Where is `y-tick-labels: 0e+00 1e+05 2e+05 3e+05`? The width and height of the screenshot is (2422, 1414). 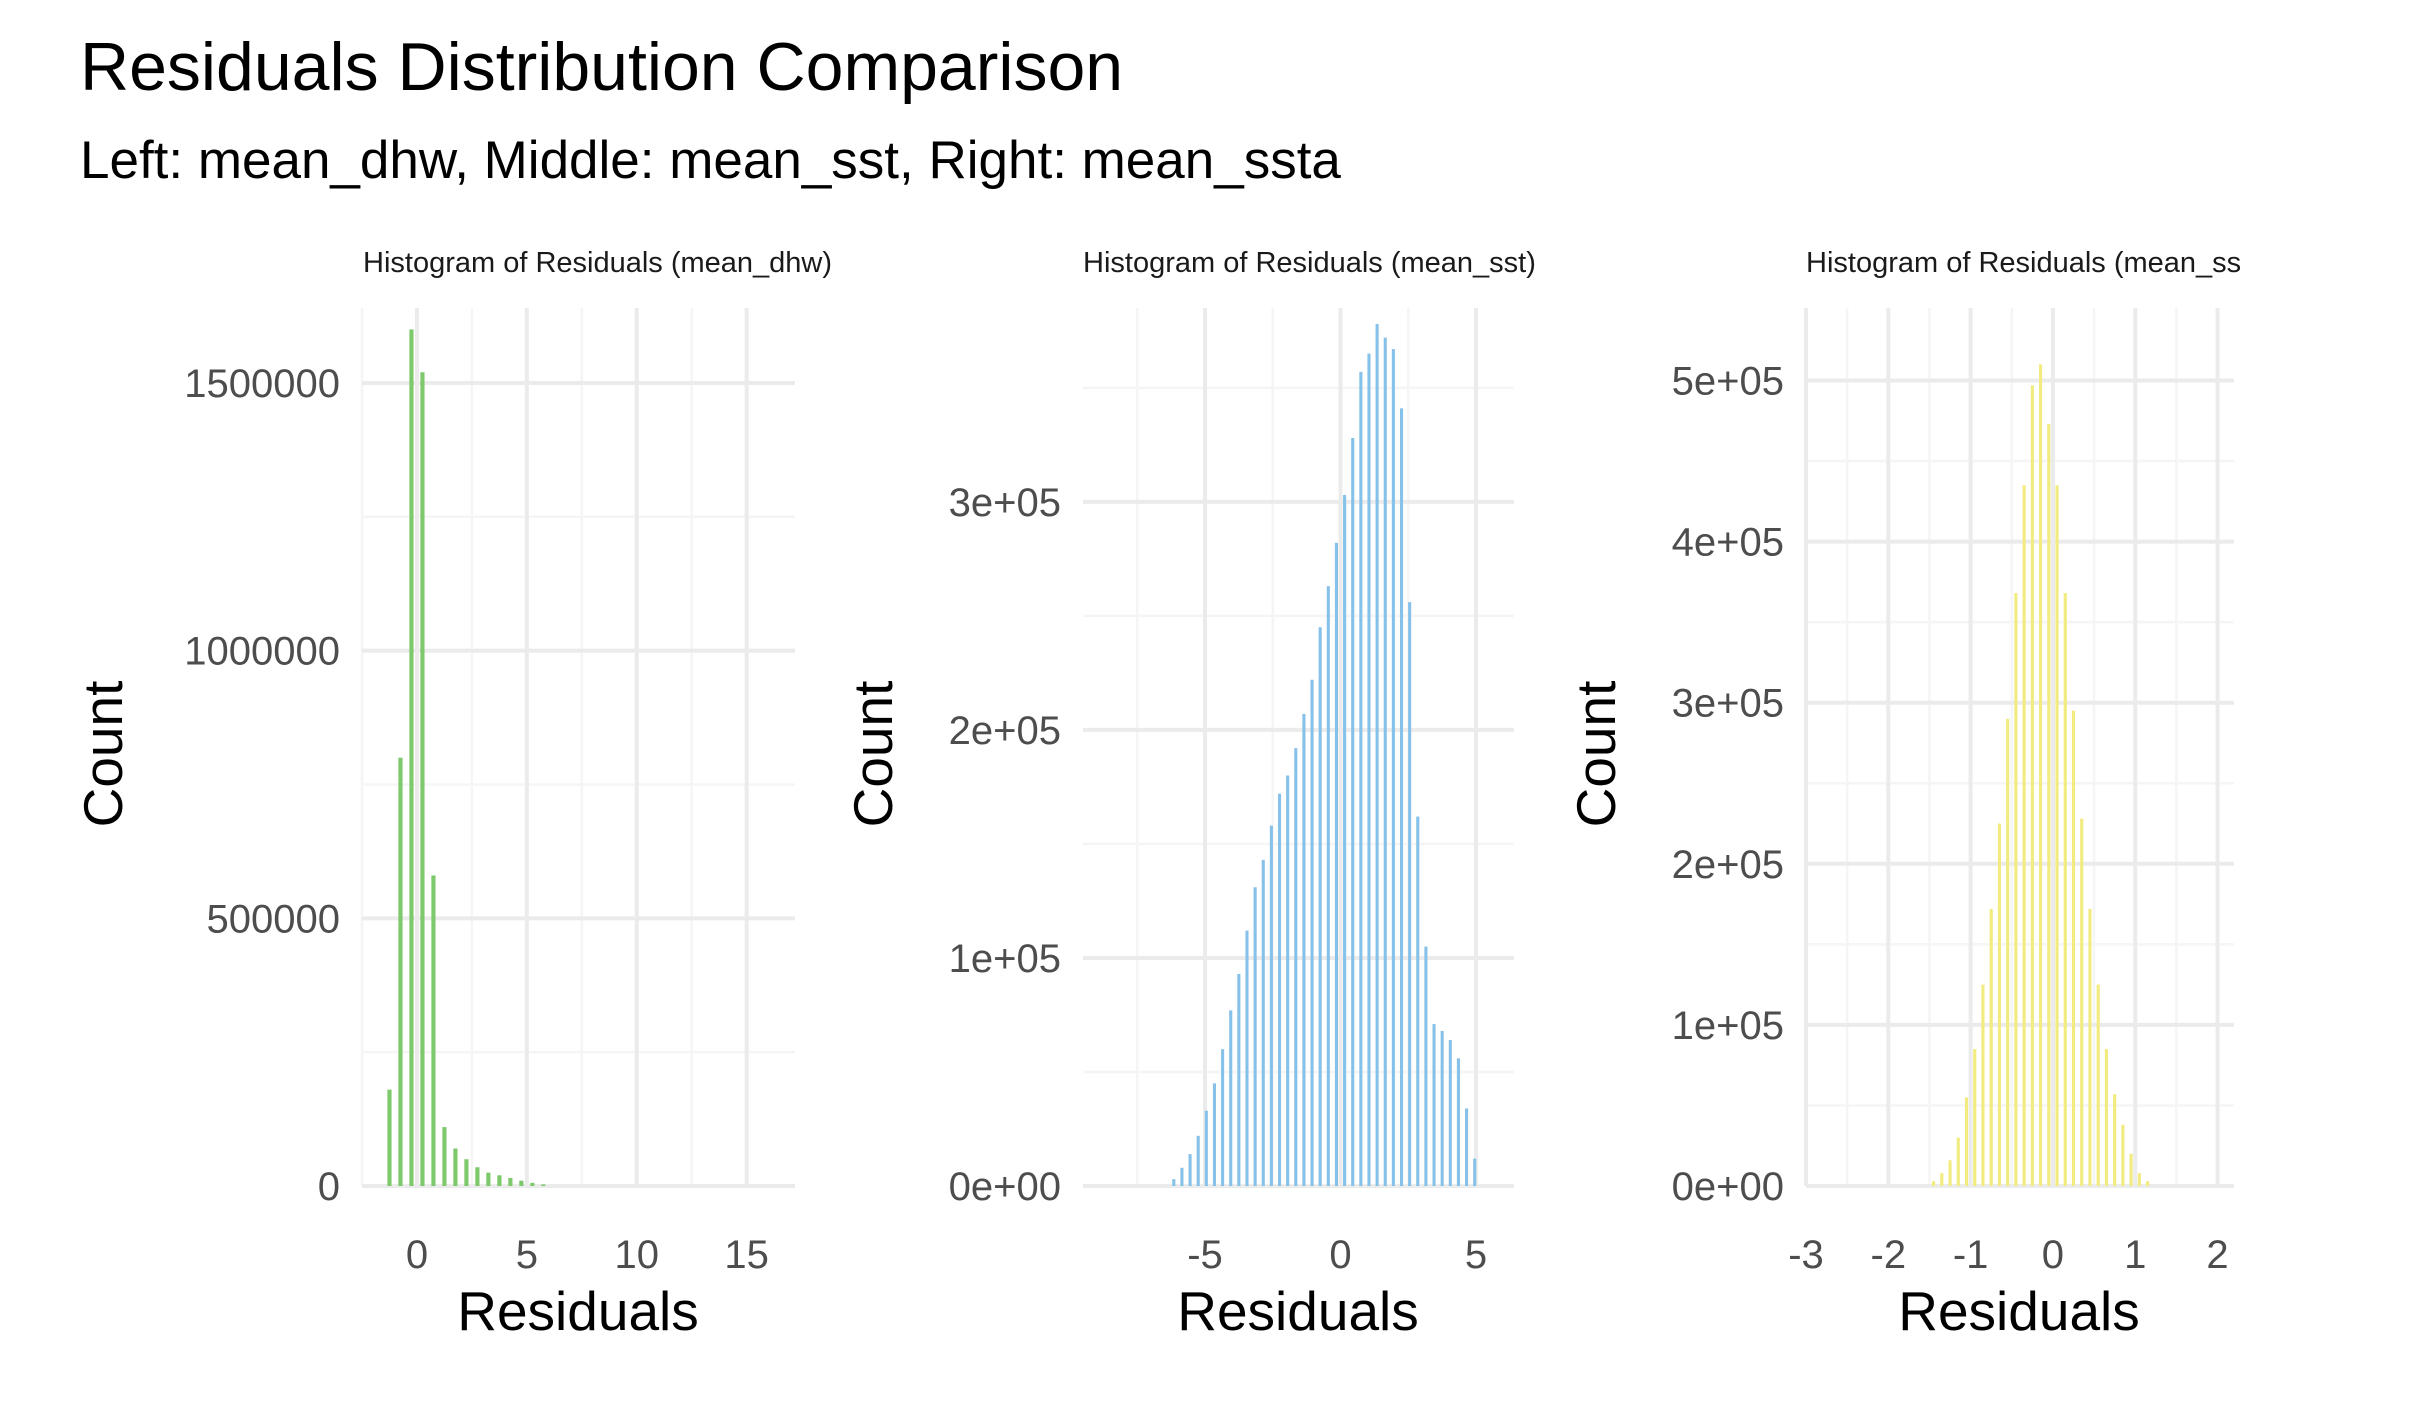
y-tick-labels: 0e+00 1e+05 2e+05 3e+05 is located at coordinates (1005, 845).